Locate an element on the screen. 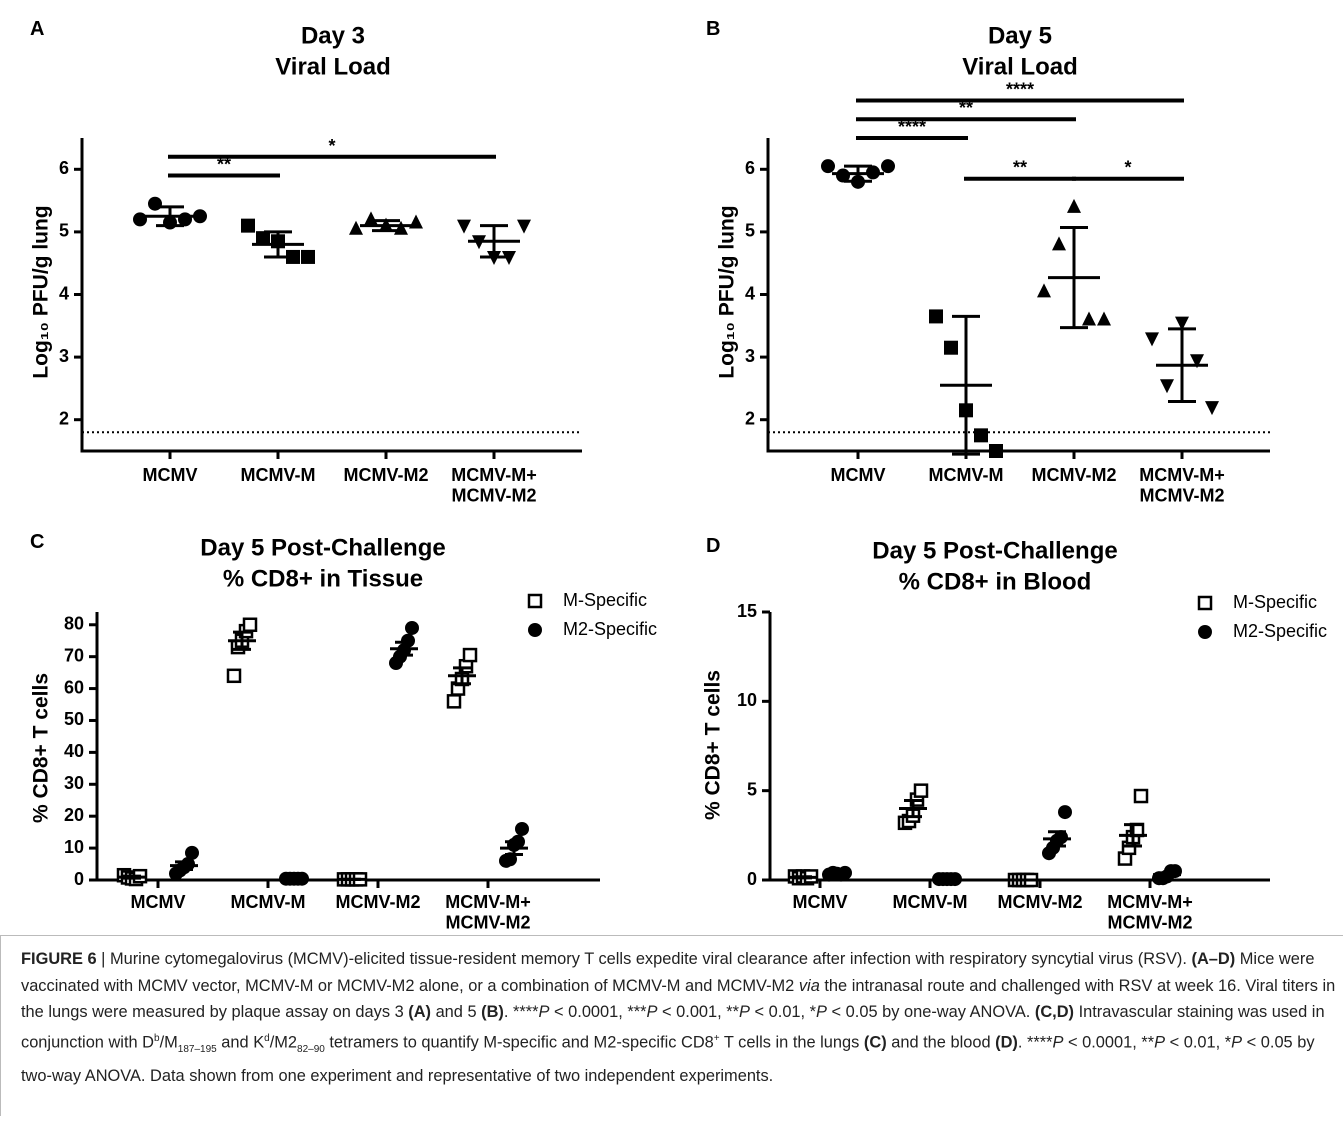 This screenshot has width=1344, height=1122. caption-text: via is located at coordinates (809, 985).